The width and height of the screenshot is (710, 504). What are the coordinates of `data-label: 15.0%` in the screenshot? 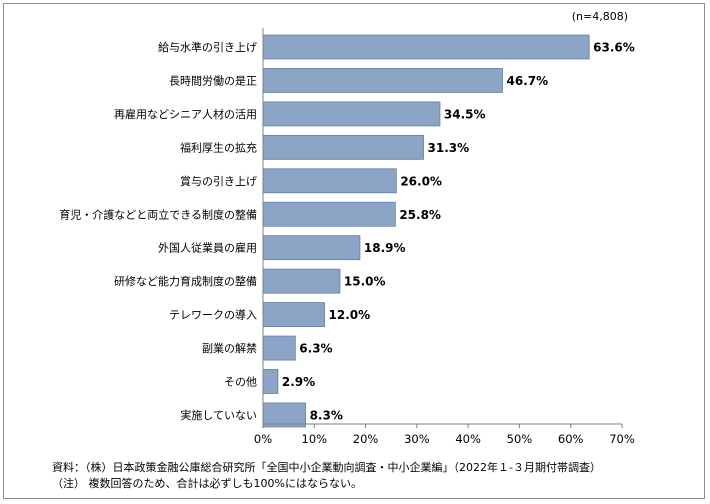 It's located at (365, 282).